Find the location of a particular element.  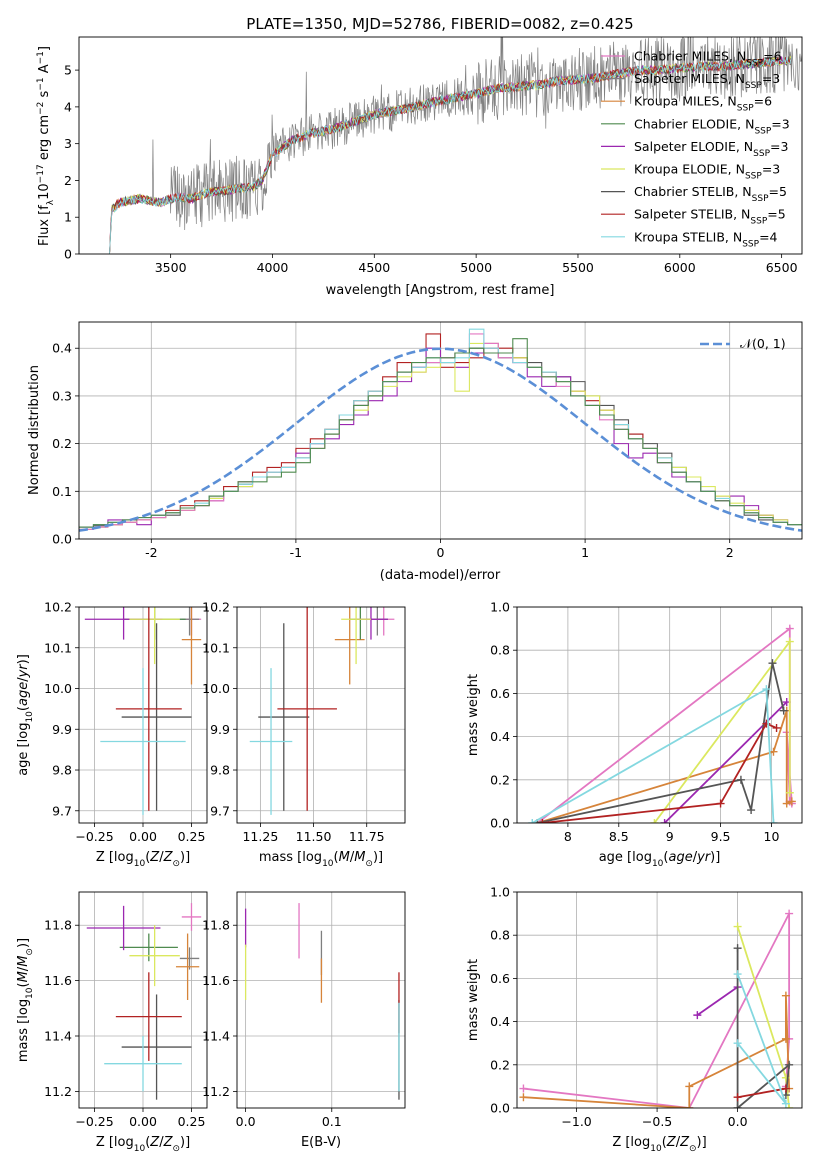

weight-line-kroupa-elodie is located at coordinates (763, 1017).